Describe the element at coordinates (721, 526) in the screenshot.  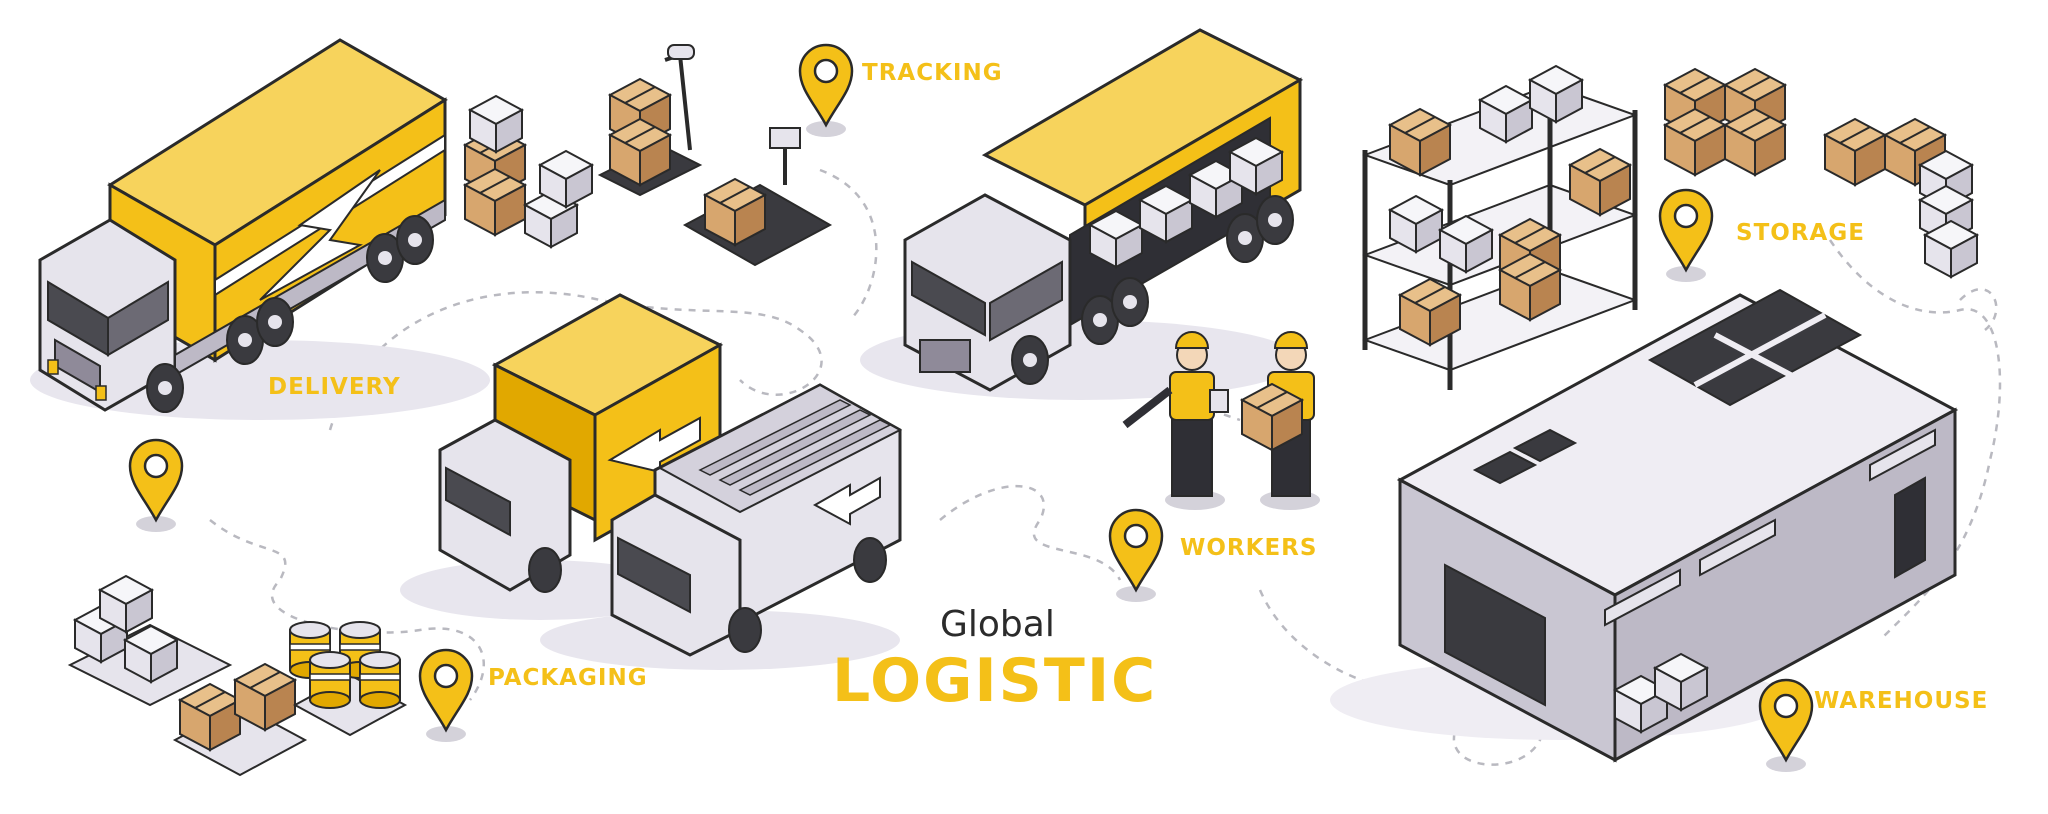
I see `van` at that location.